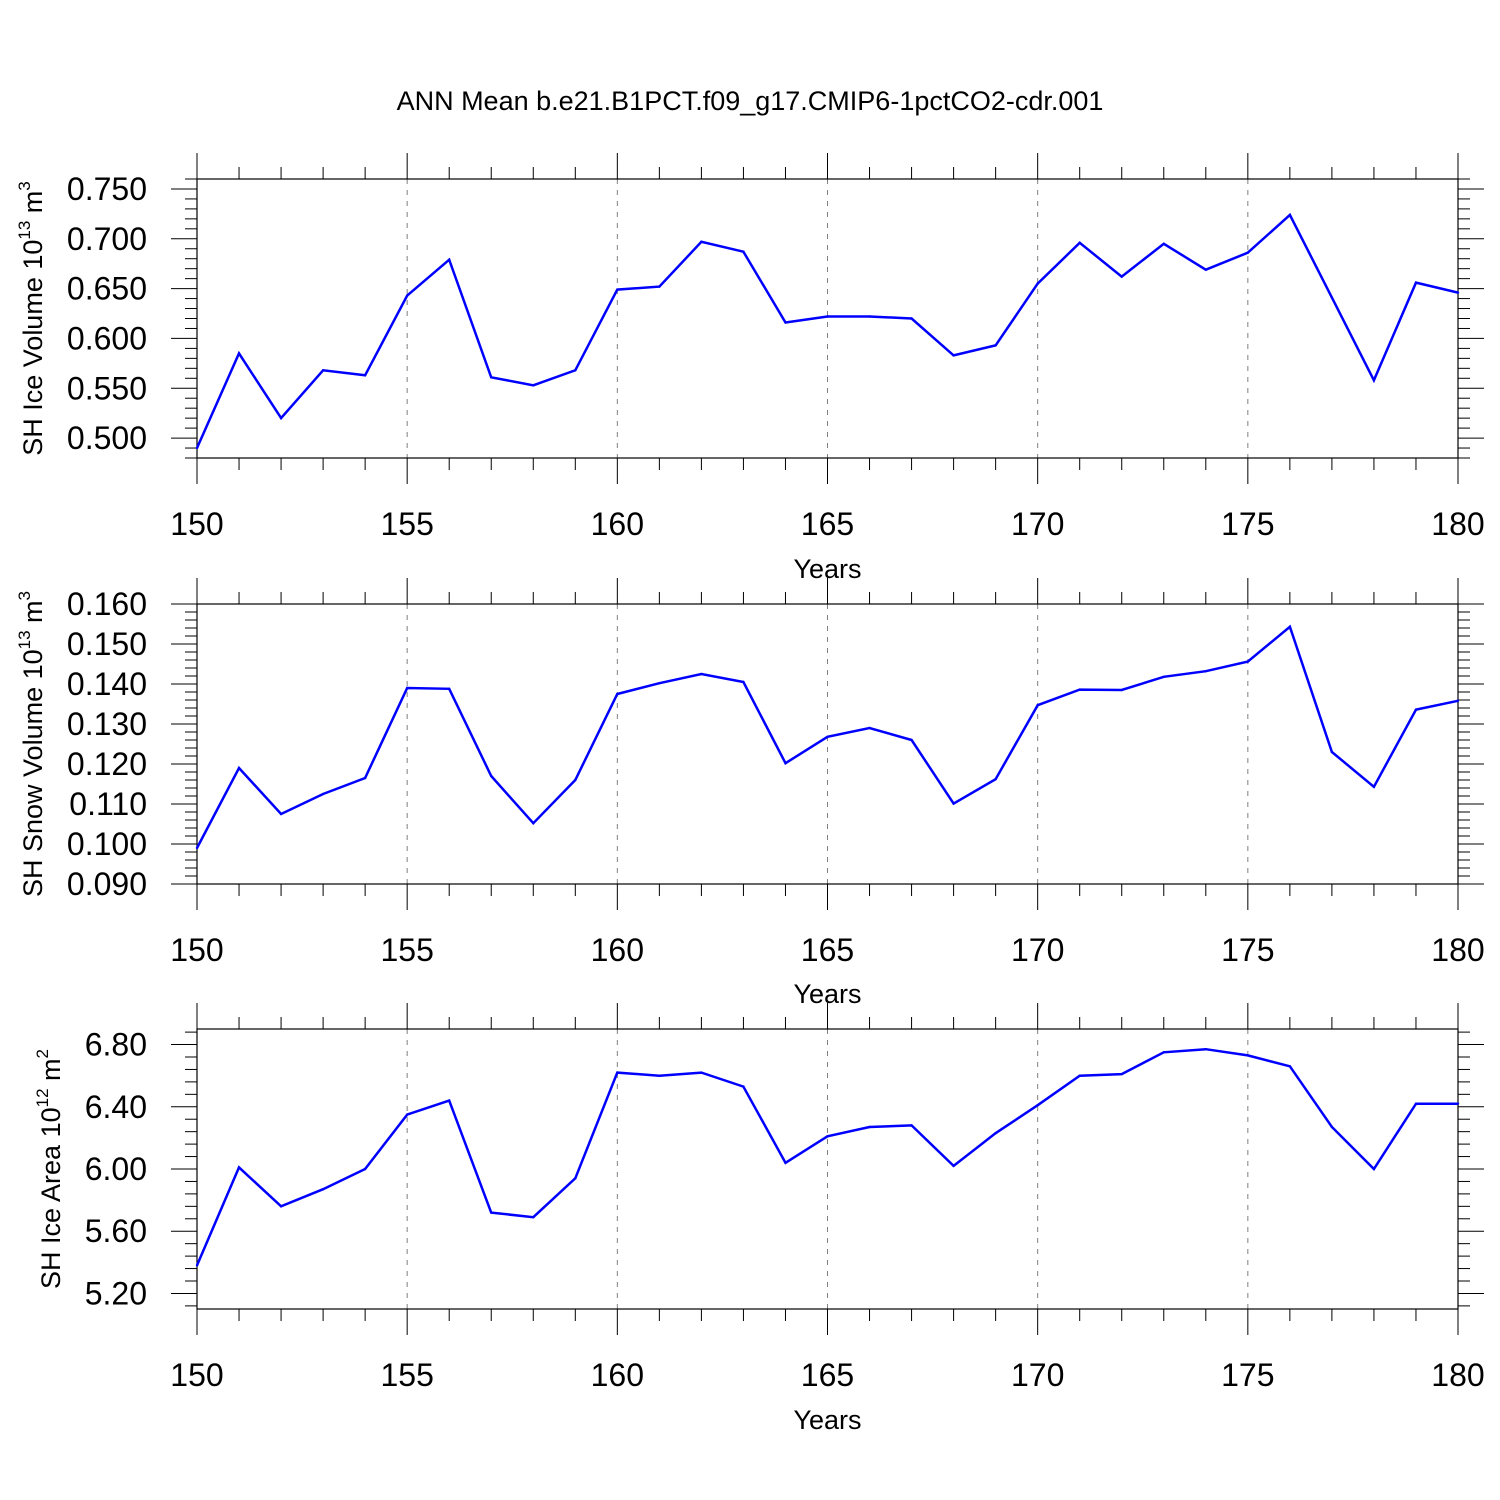 Image resolution: width=1500 pixels, height=1500 pixels. I want to click on y-axis-label: SH Snow Volume 1013 m3, so click(31, 744).